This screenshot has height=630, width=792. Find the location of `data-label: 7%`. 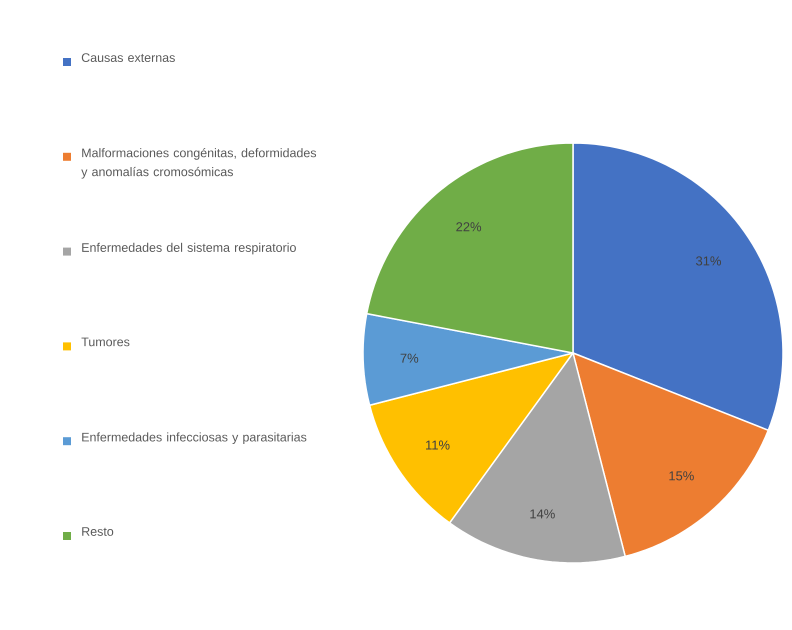

data-label: 7% is located at coordinates (409, 358).